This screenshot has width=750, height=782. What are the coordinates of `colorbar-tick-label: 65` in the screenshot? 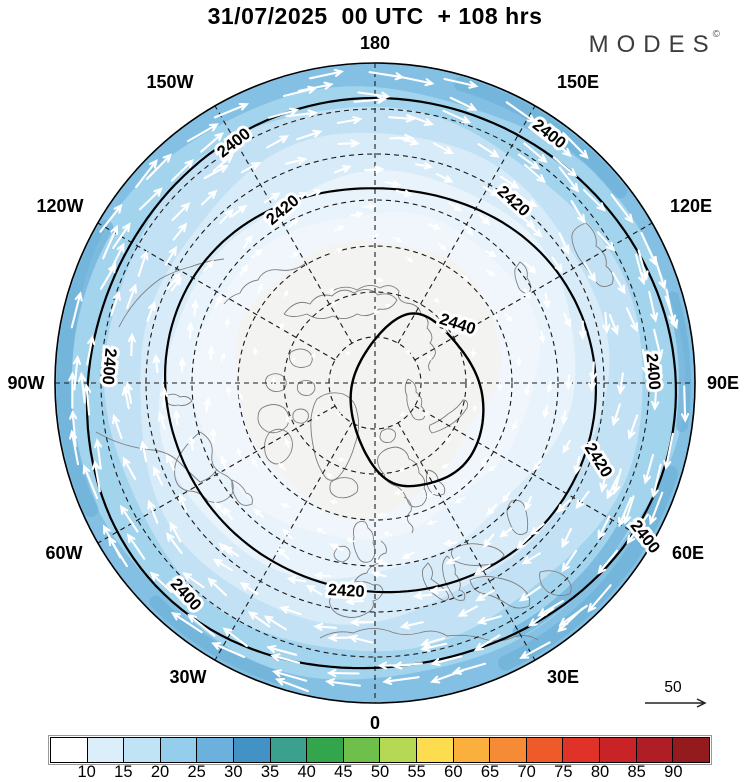 It's located at (490, 772).